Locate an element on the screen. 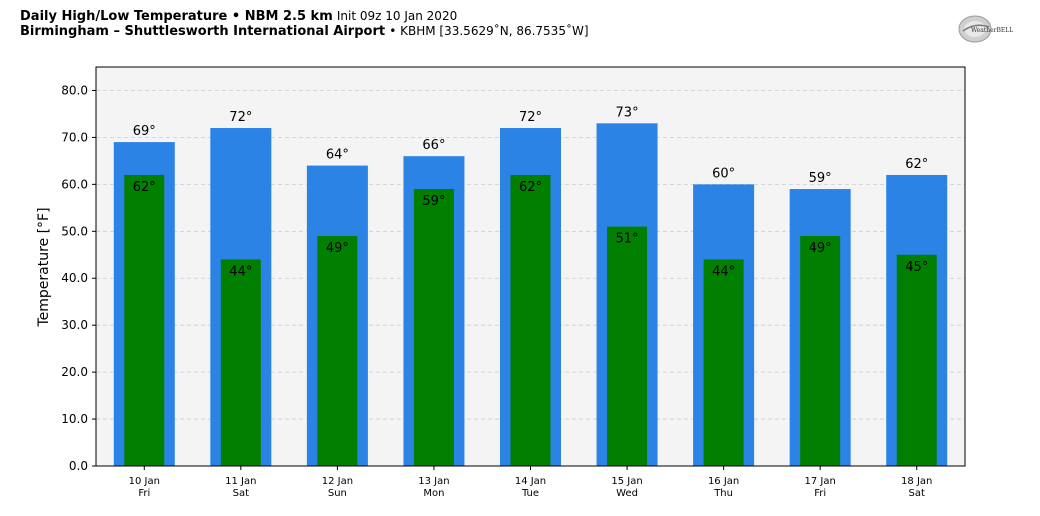 Image resolution: width=1040 pixels, height=516 pixels. station-coordinates: • KBHM [33.5629˚N, 86.7535˚W] is located at coordinates (489, 31).